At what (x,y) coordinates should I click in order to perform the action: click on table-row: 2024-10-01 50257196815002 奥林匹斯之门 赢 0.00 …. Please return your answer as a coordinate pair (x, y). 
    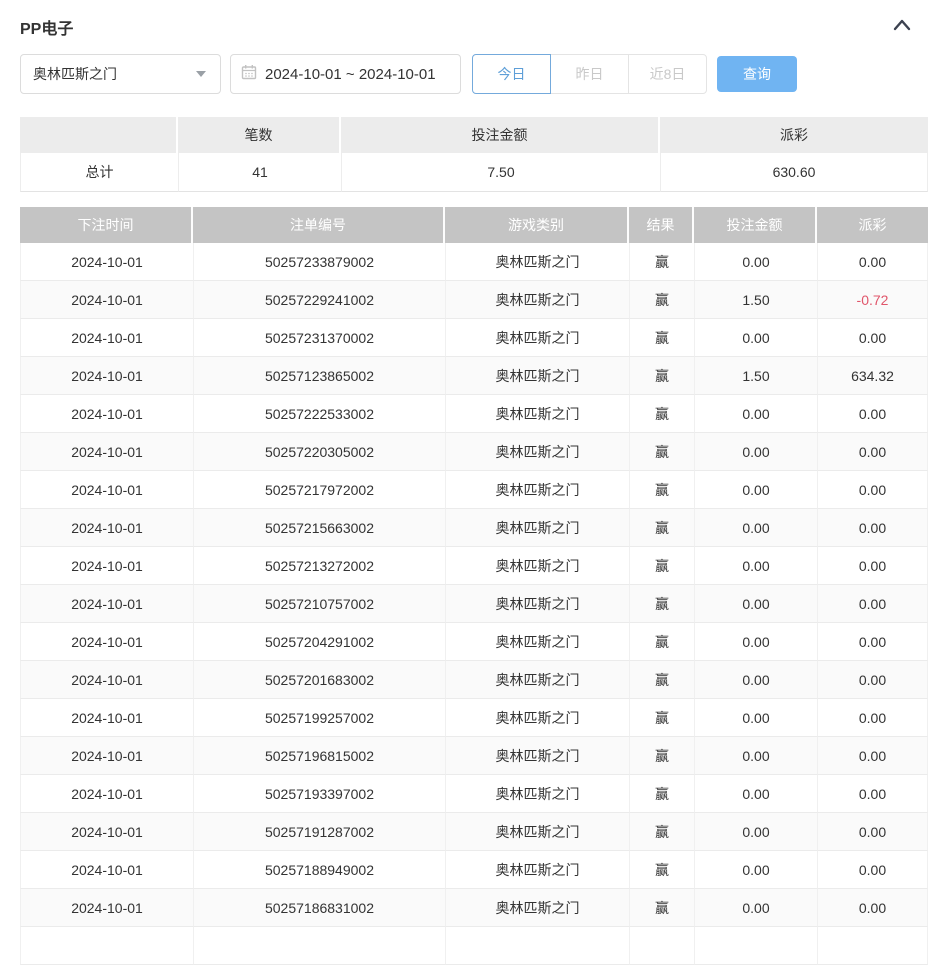
    Looking at the image, I should click on (474, 756).